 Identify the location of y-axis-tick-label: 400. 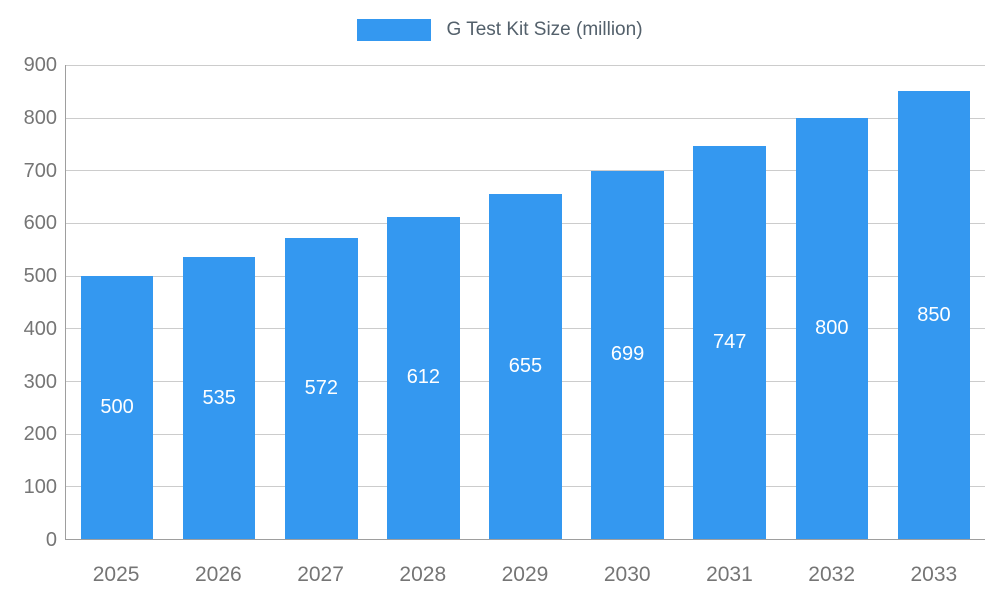
(40, 328).